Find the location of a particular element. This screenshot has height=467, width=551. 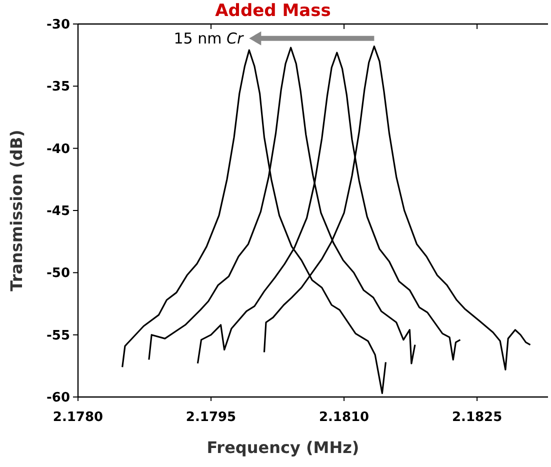

y-tick-label: -30 is located at coordinates (58, 25).